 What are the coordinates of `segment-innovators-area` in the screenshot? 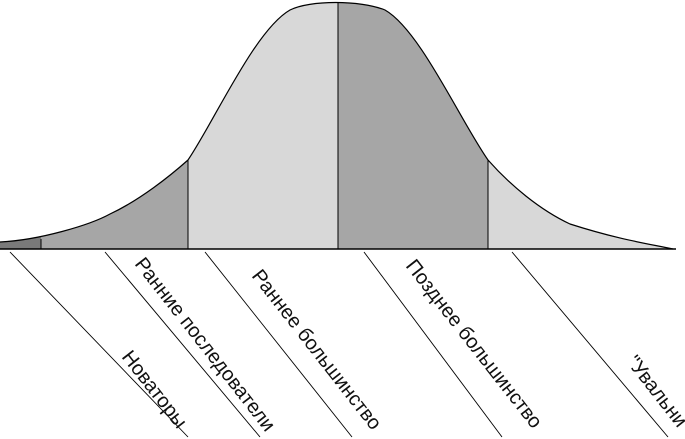 It's located at (20, 125).